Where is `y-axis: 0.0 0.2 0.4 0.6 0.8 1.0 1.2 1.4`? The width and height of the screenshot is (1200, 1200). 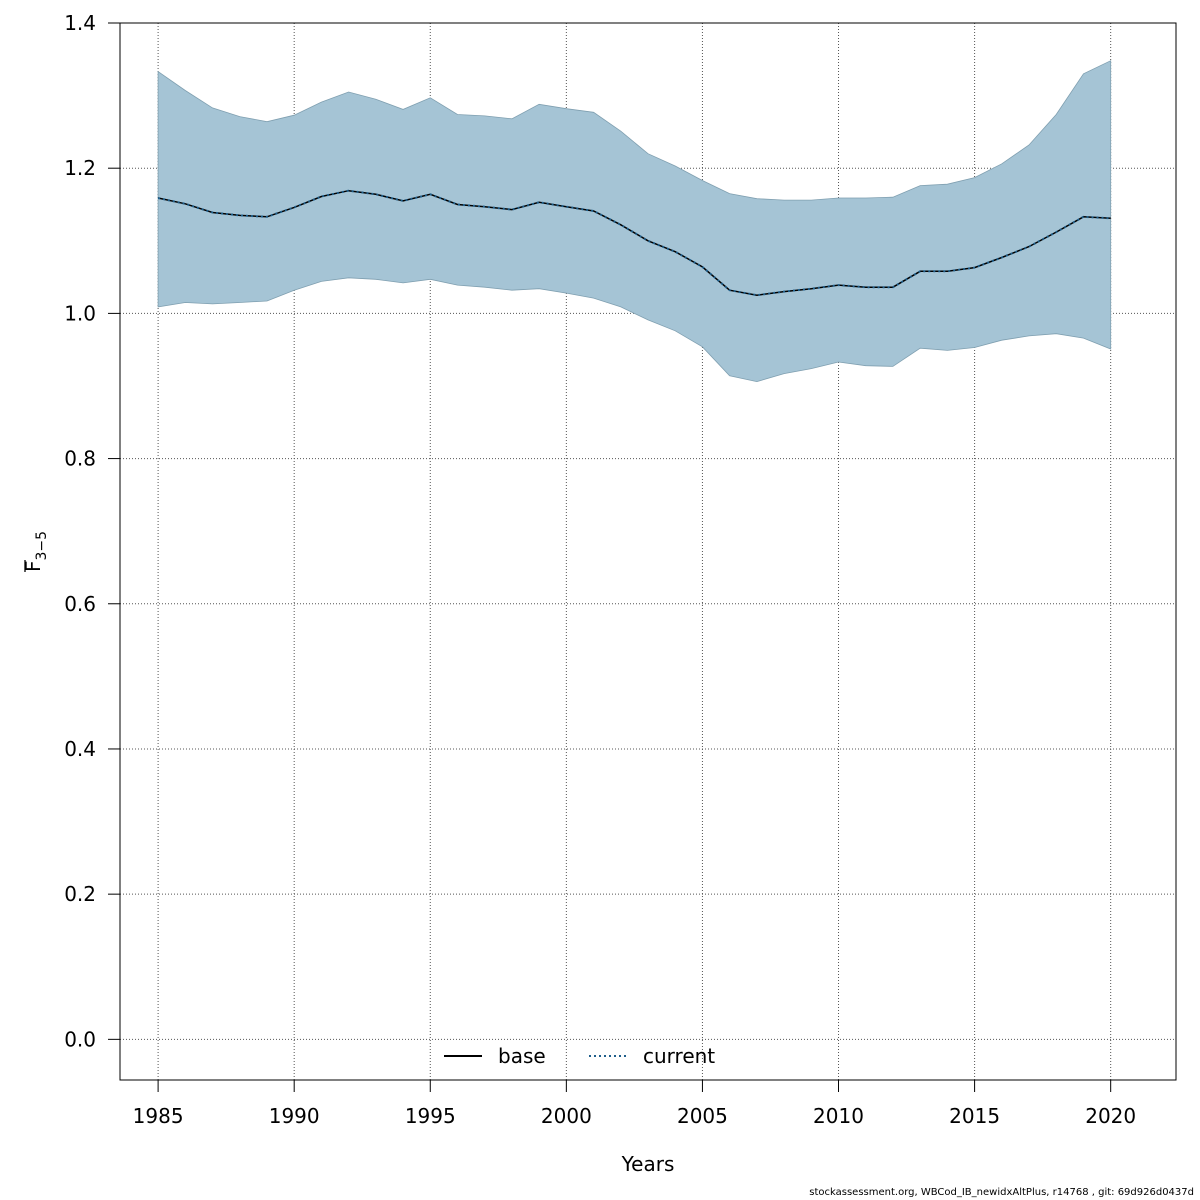 y-axis: 0.0 0.2 0.4 0.6 0.8 1.0 1.2 1.4 is located at coordinates (92, 531).